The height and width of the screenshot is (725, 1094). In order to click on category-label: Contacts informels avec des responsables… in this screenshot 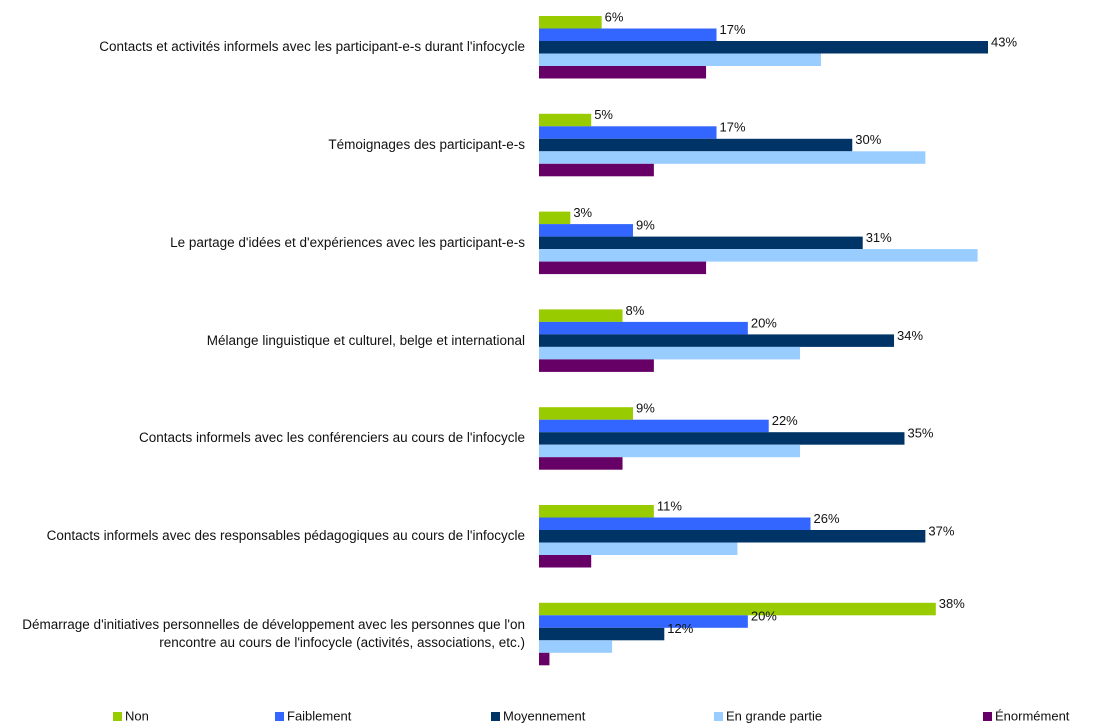, I will do `click(285, 536)`.